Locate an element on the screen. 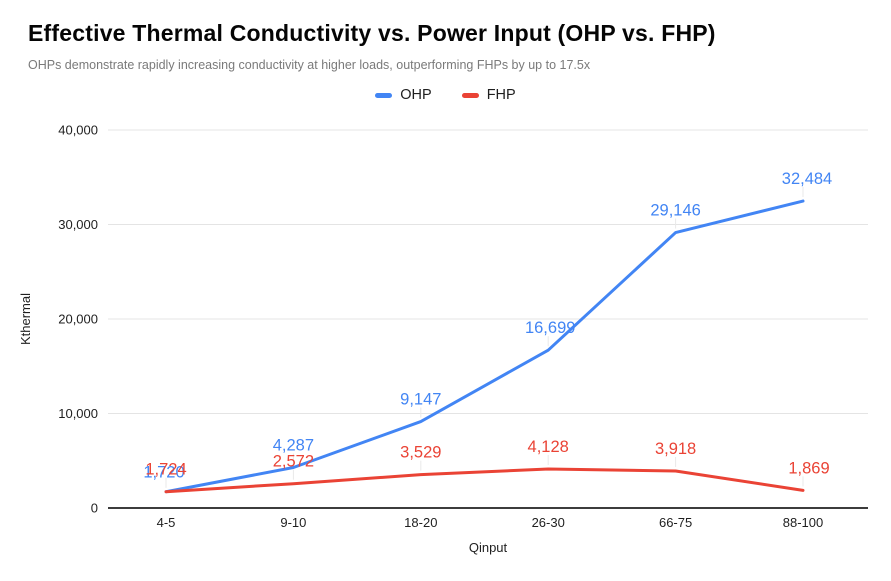 The height and width of the screenshot is (581, 891). series-line-fhp is located at coordinates (484, 480).